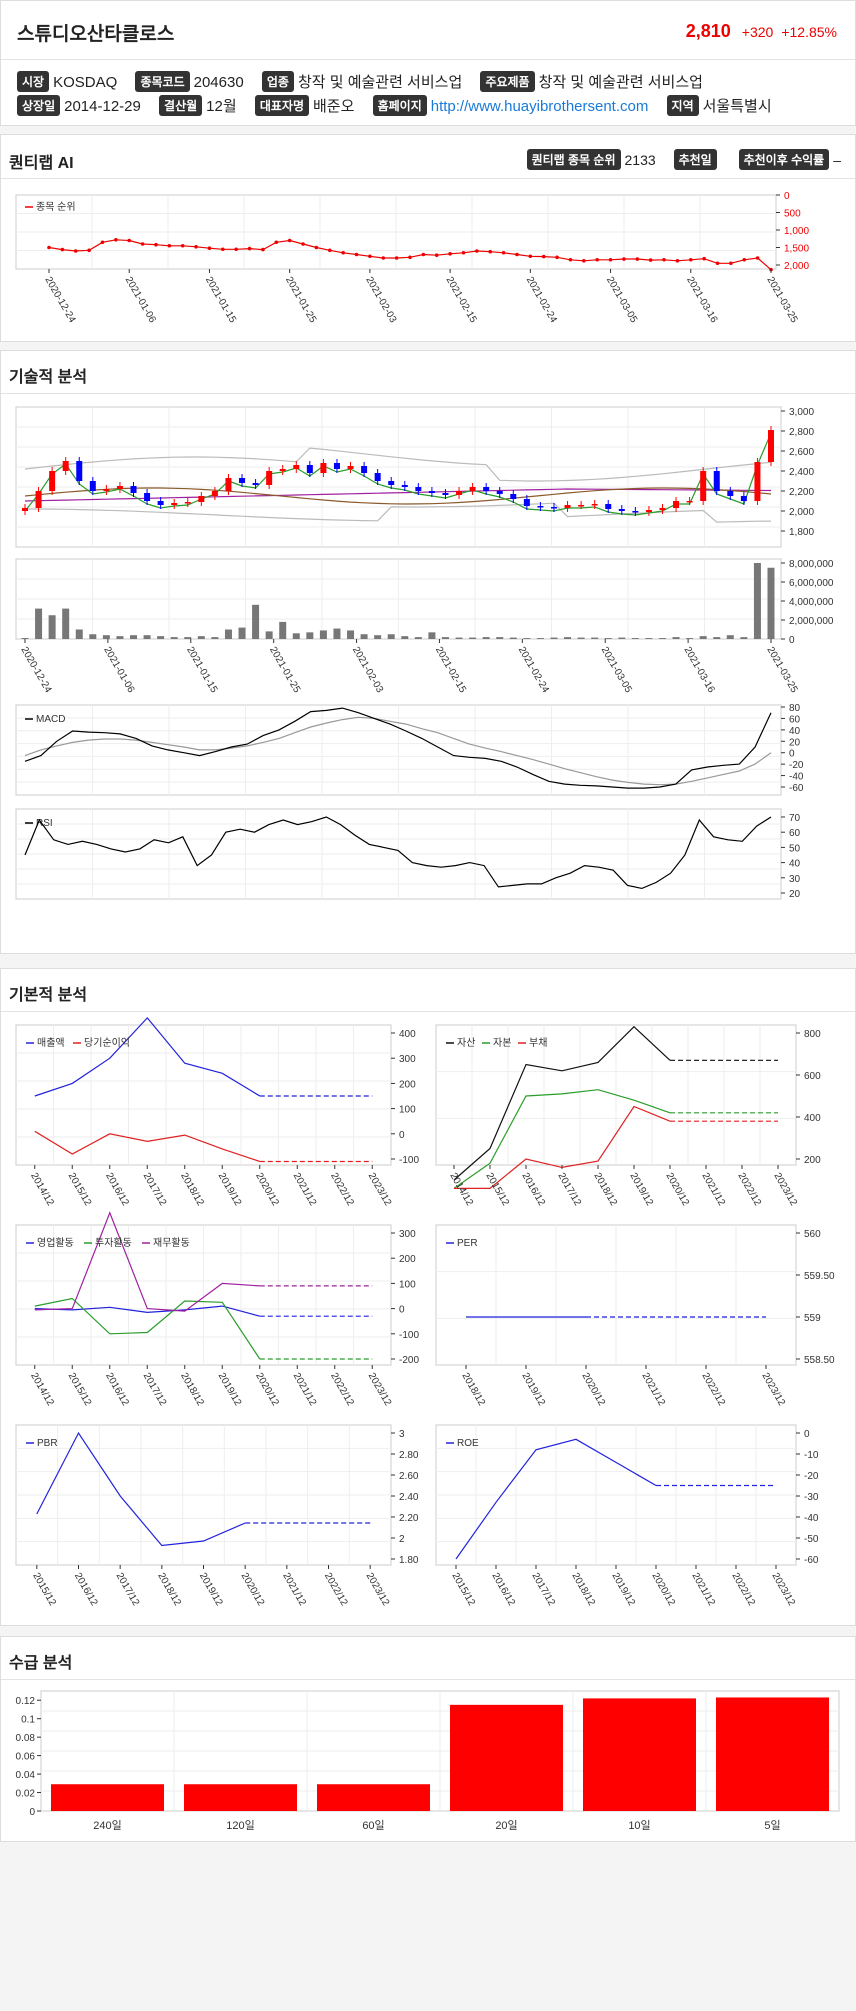 The image size is (856, 2011). What do you see at coordinates (373, 1825) in the screenshot?
I see `x-tick-label: 60일` at bounding box center [373, 1825].